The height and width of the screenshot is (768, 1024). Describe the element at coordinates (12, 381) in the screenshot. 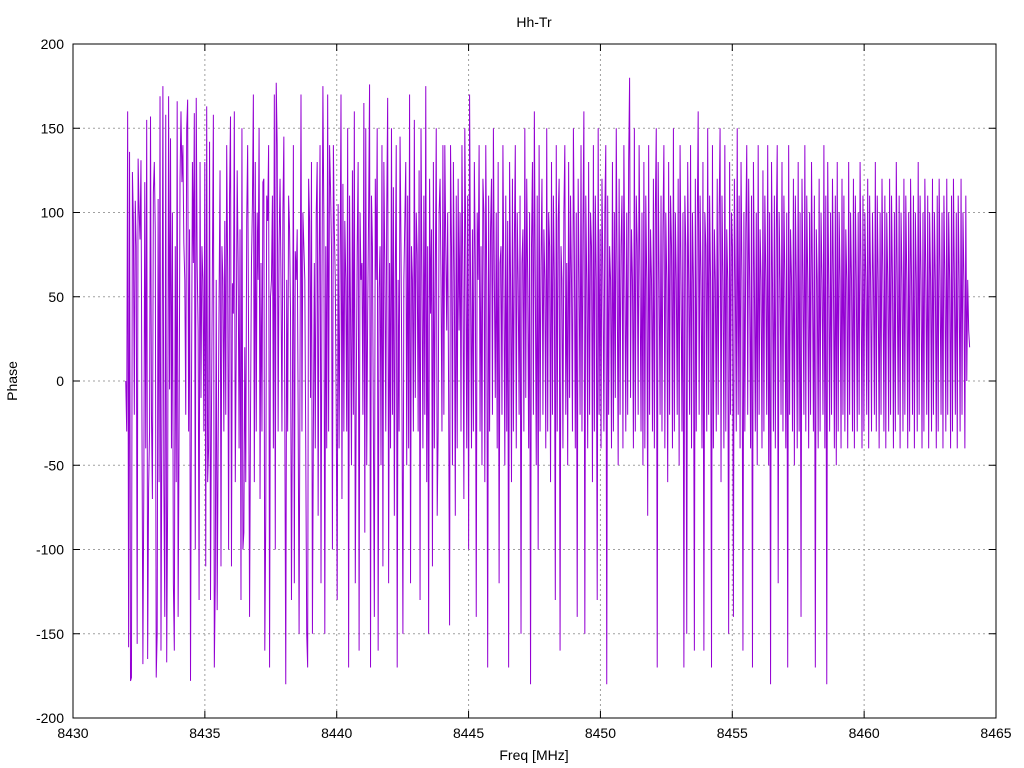

I see `y-axis-label: Phase` at that location.